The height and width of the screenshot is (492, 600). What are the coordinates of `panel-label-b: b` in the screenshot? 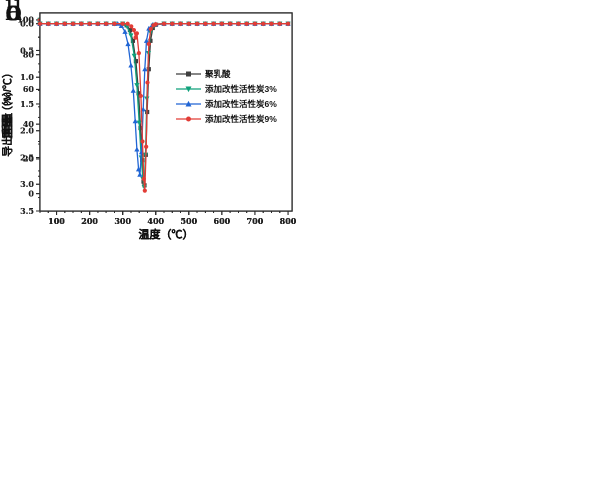 It's located at (14, 13).